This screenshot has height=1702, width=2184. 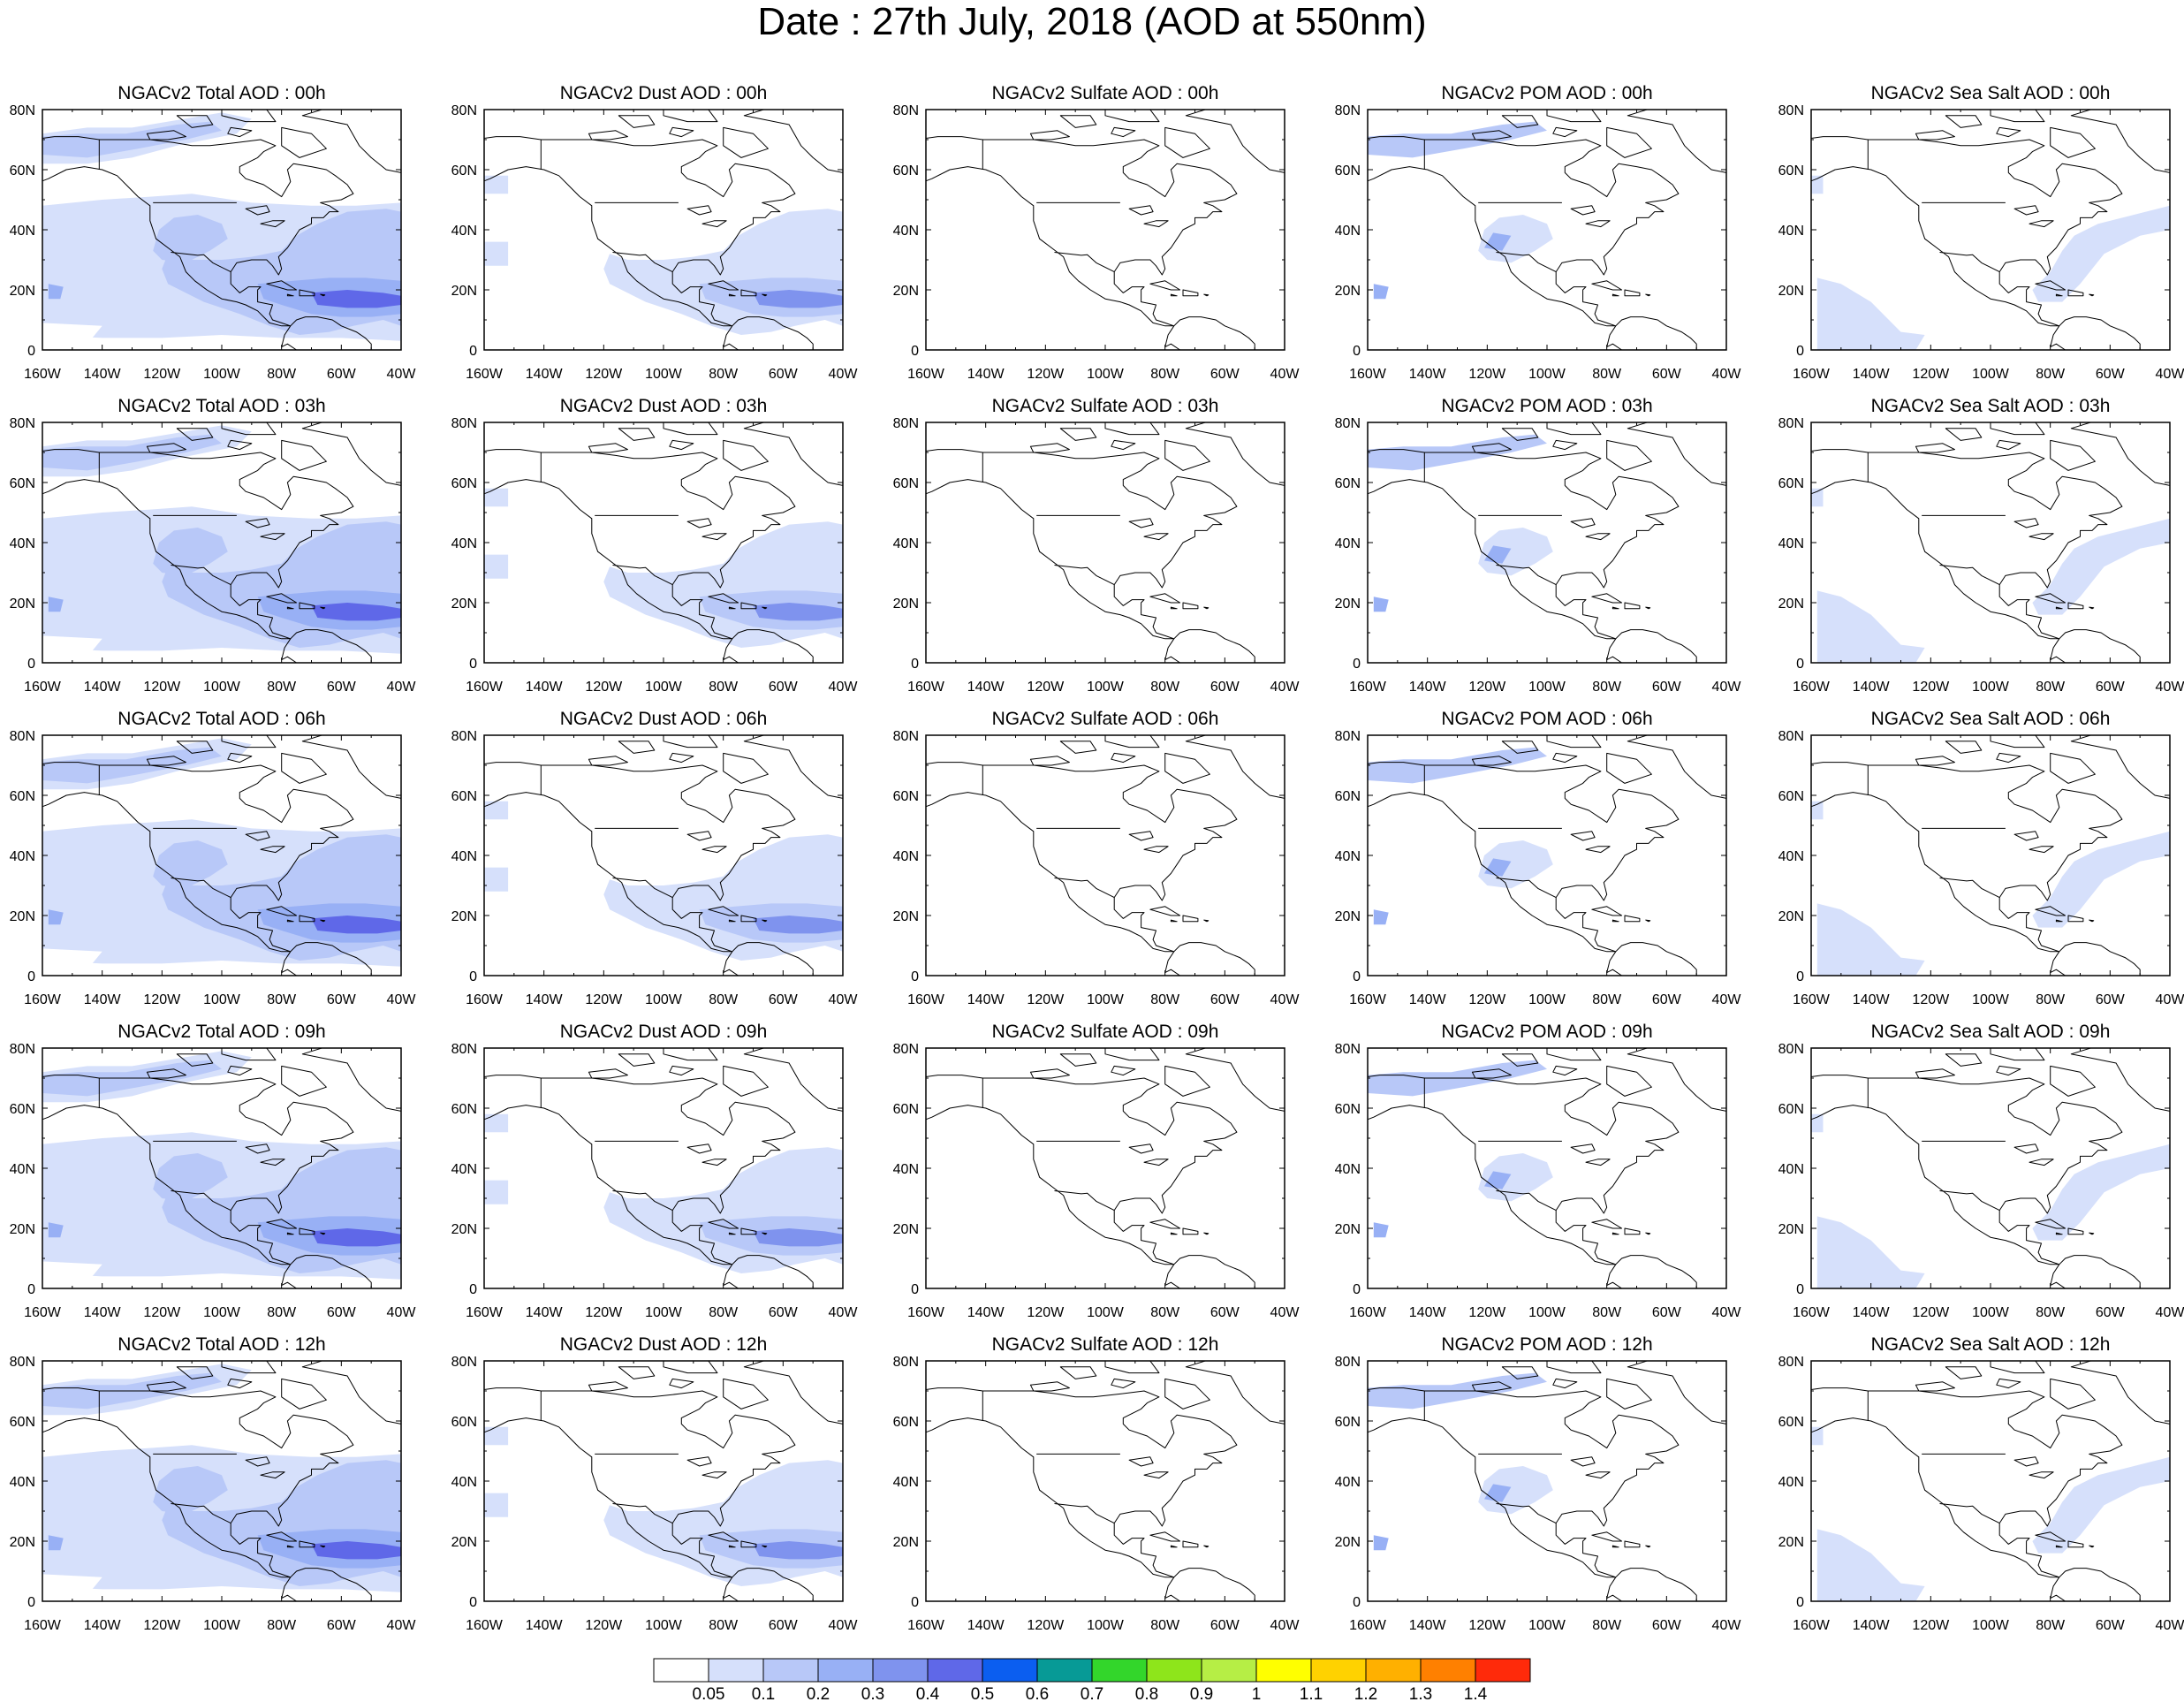 What do you see at coordinates (496, 254) in the screenshot?
I see `dust-patch-pacific` at bounding box center [496, 254].